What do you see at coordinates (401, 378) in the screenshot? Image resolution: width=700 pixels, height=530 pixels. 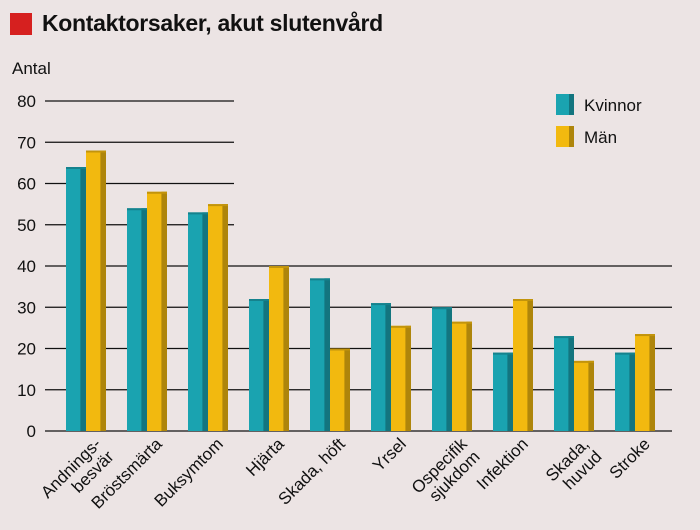 I see `bar-män-5` at bounding box center [401, 378].